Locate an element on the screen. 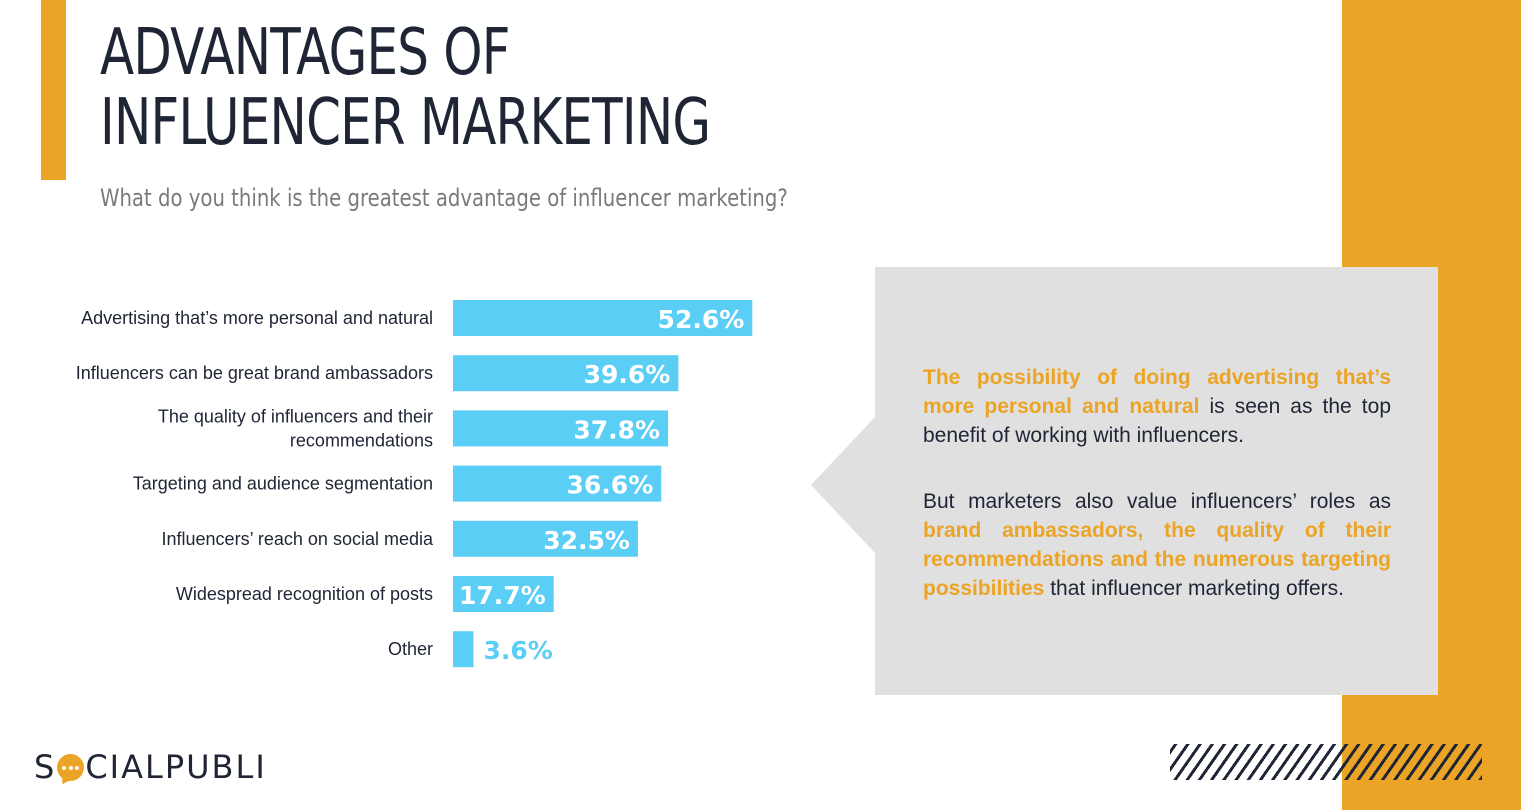 This screenshot has width=1521, height=810. socialpubli-logo: S CIALPUBLI is located at coordinates (150, 767).